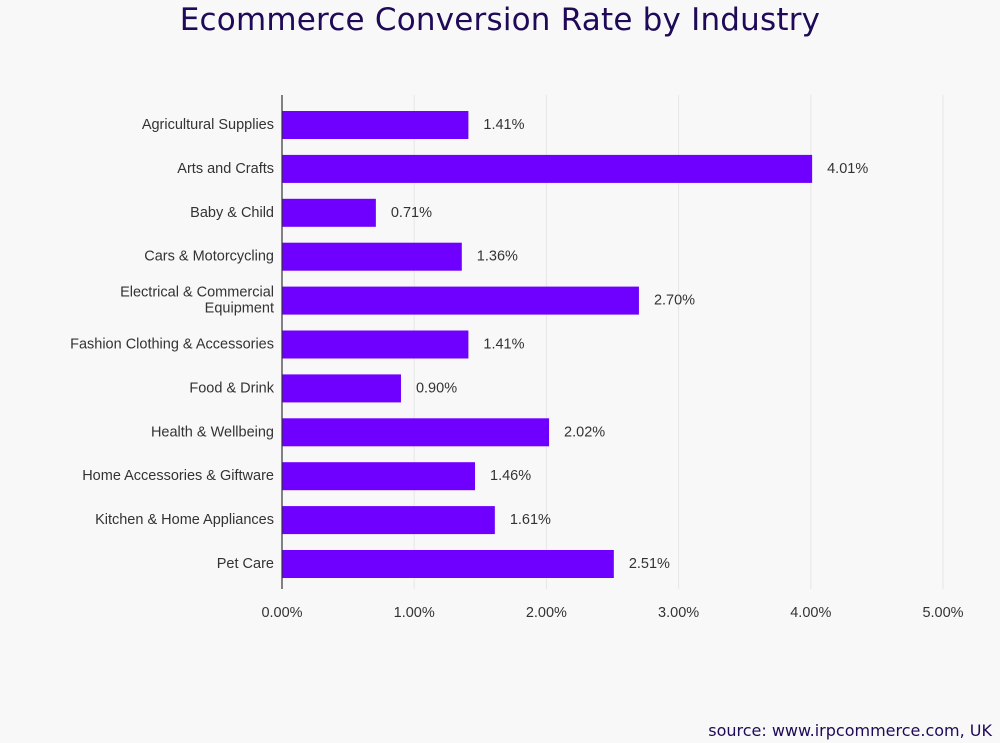 The image size is (1000, 743). I want to click on value-label: 2.51%, so click(649, 564).